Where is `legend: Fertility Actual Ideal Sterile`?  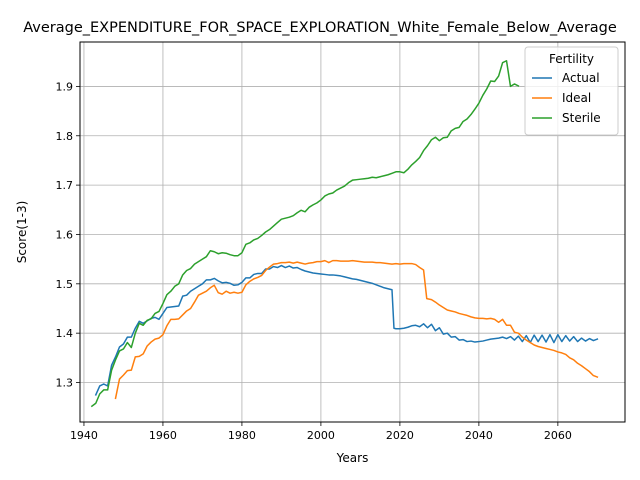 legend: Fertility Actual Ideal Sterile is located at coordinates (571, 91).